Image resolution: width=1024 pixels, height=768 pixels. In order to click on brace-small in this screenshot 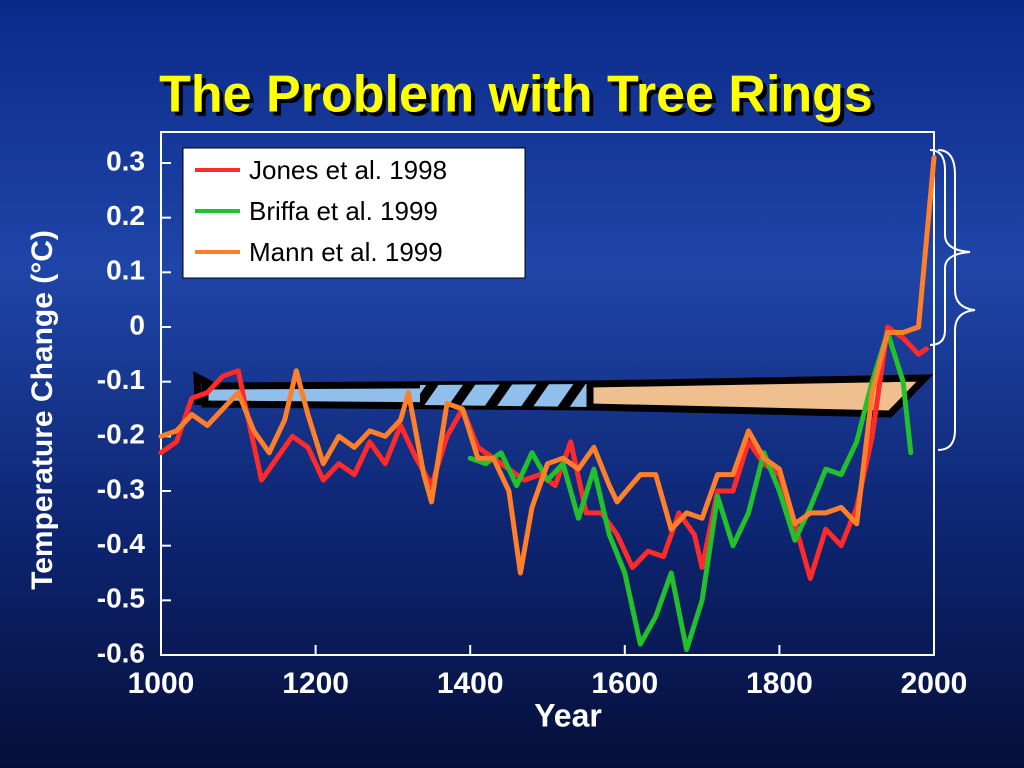, I will do `click(950, 247)`.